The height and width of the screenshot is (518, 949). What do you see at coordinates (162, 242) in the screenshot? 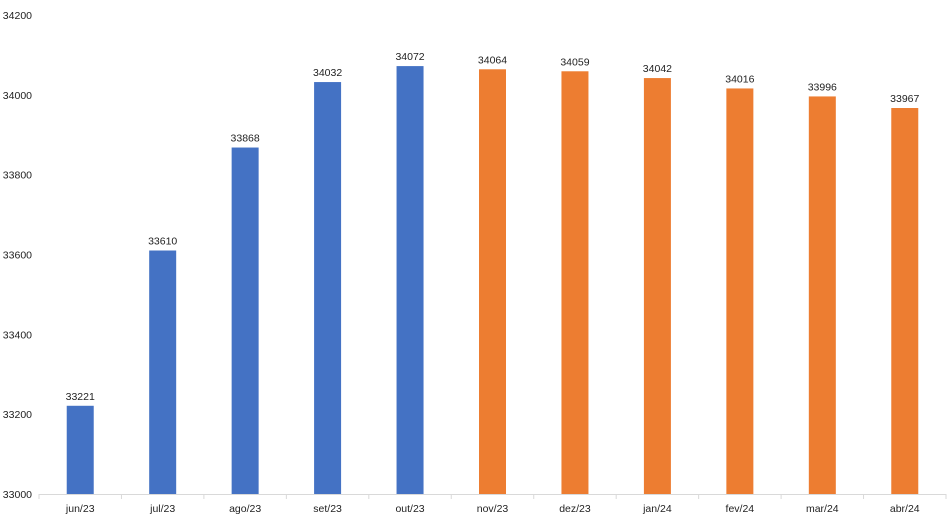
I see `data-label: 33610` at bounding box center [162, 242].